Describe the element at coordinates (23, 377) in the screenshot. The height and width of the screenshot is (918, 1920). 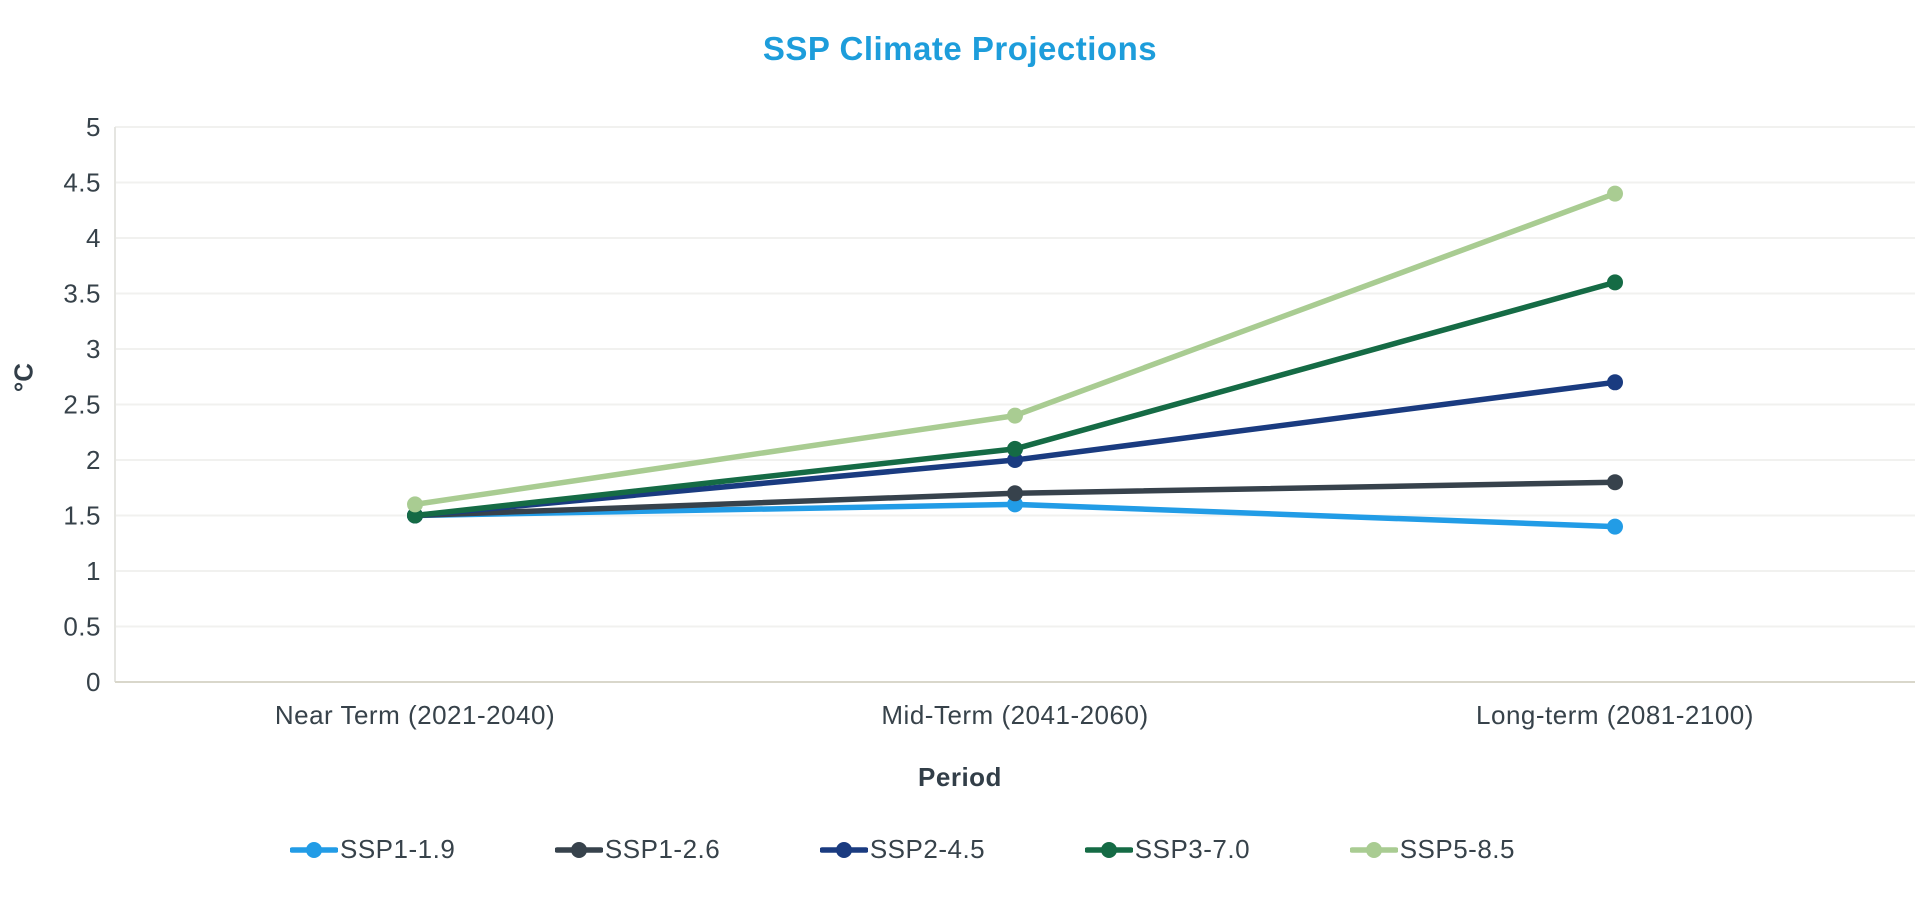
I see `y-axis-title: °C` at that location.